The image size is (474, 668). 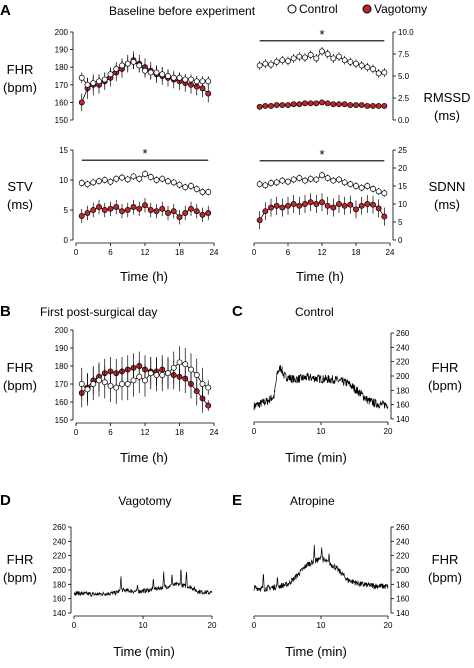 I want to click on d_trace-ytick-label-1: 160, so click(x=60, y=599).